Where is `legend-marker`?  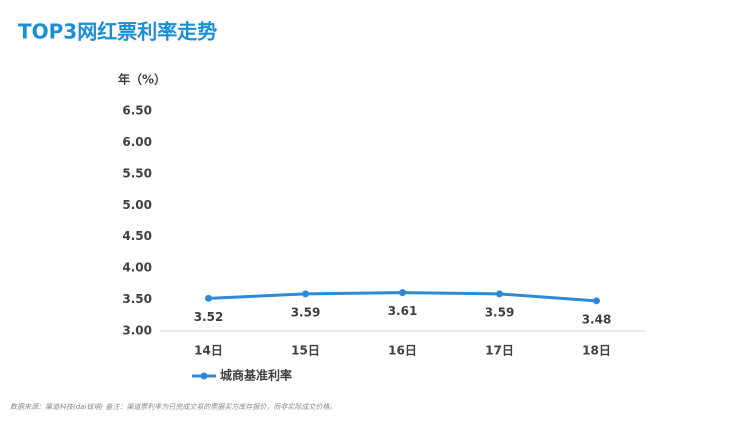
legend-marker is located at coordinates (204, 376).